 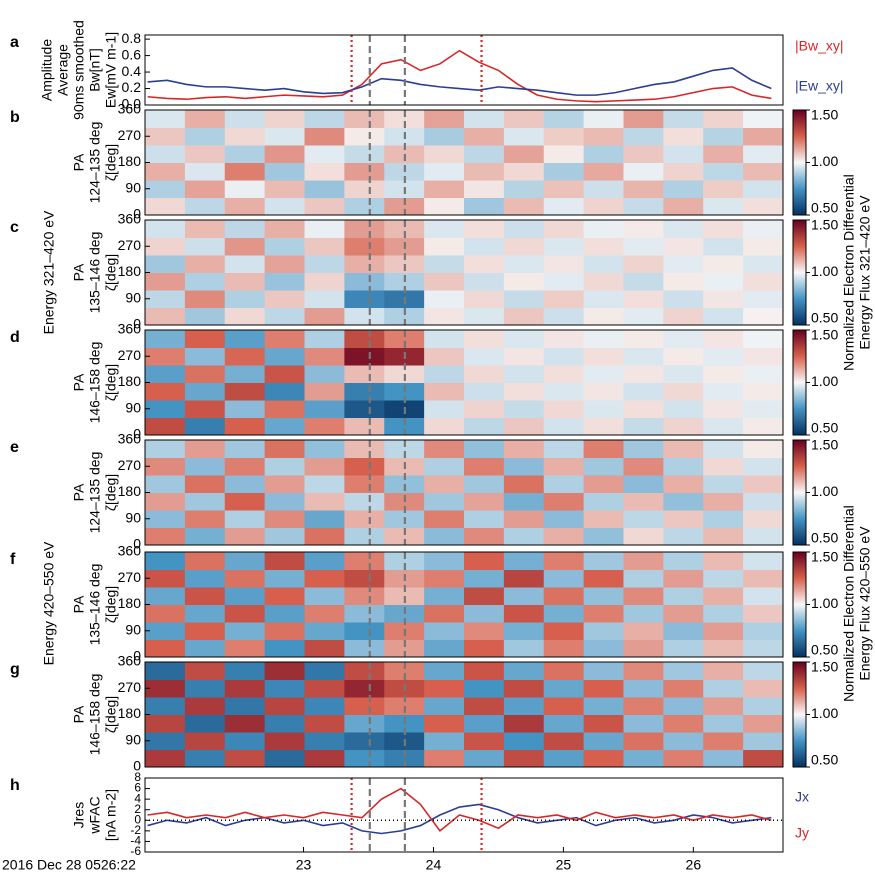 What do you see at coordinates (130, 661) in the screenshot?
I see `y-tick-label: 360` at bounding box center [130, 661].